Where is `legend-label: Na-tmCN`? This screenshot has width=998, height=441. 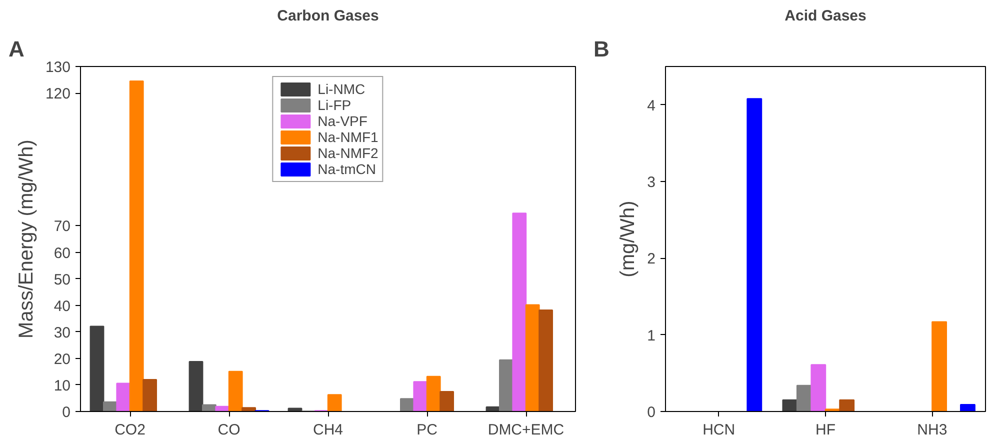
legend-label: Na-tmCN is located at coordinates (347, 169).